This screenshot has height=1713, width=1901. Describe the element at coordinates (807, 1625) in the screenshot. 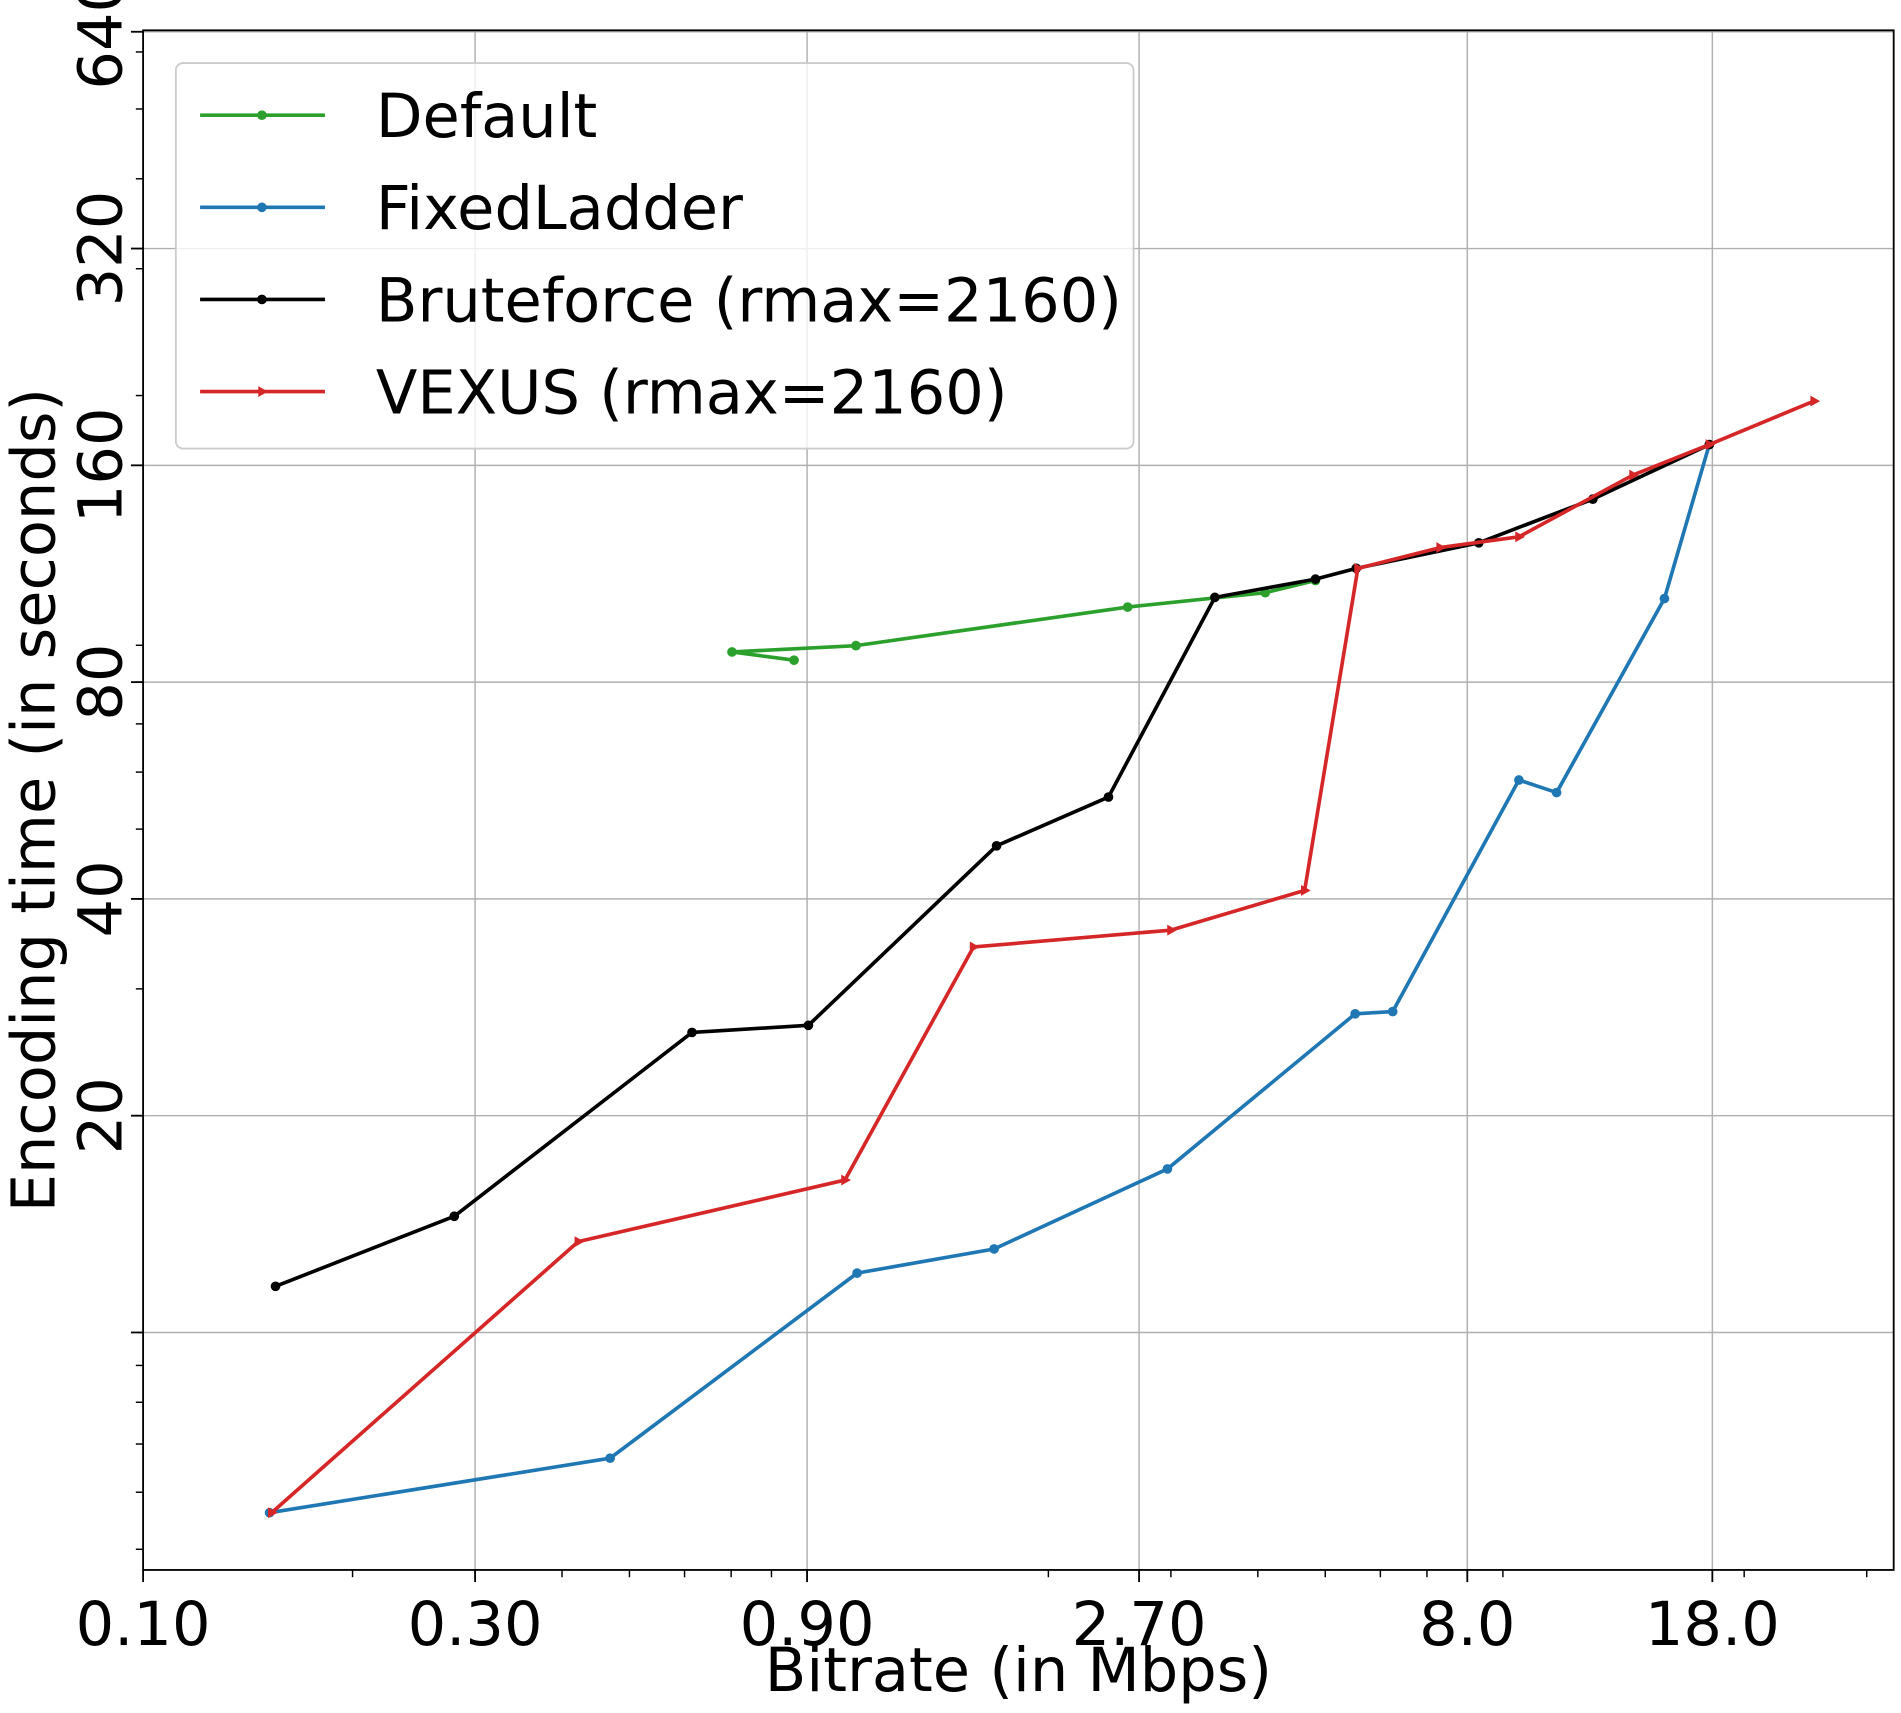

I see `x-tick-label: 0.90` at that location.